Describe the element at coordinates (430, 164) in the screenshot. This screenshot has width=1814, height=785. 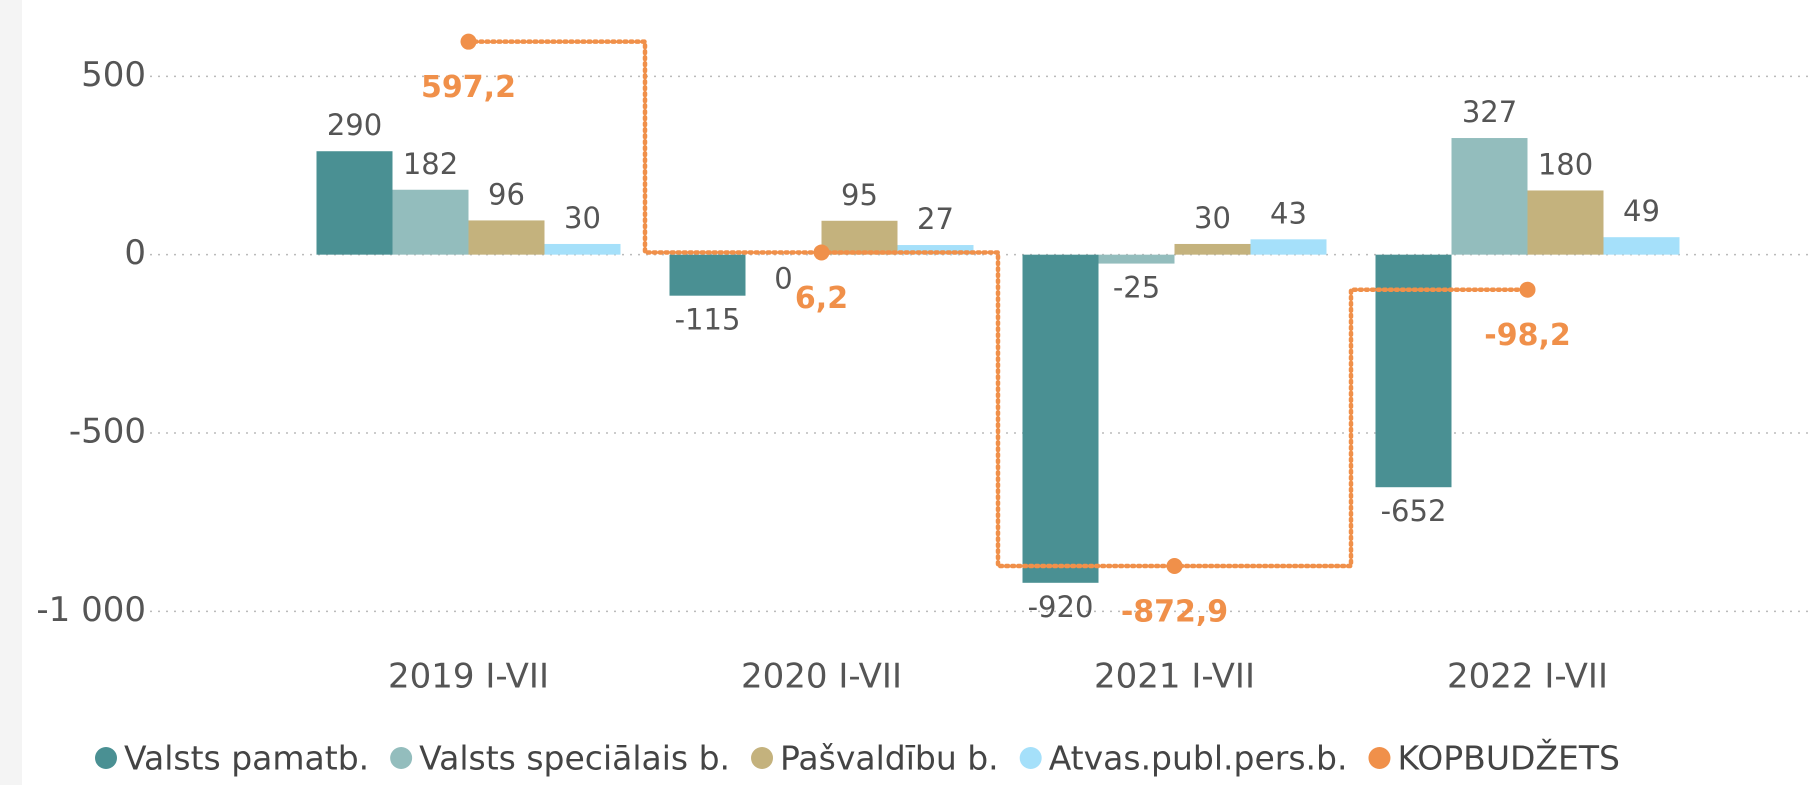
I see `data-label: 182` at that location.